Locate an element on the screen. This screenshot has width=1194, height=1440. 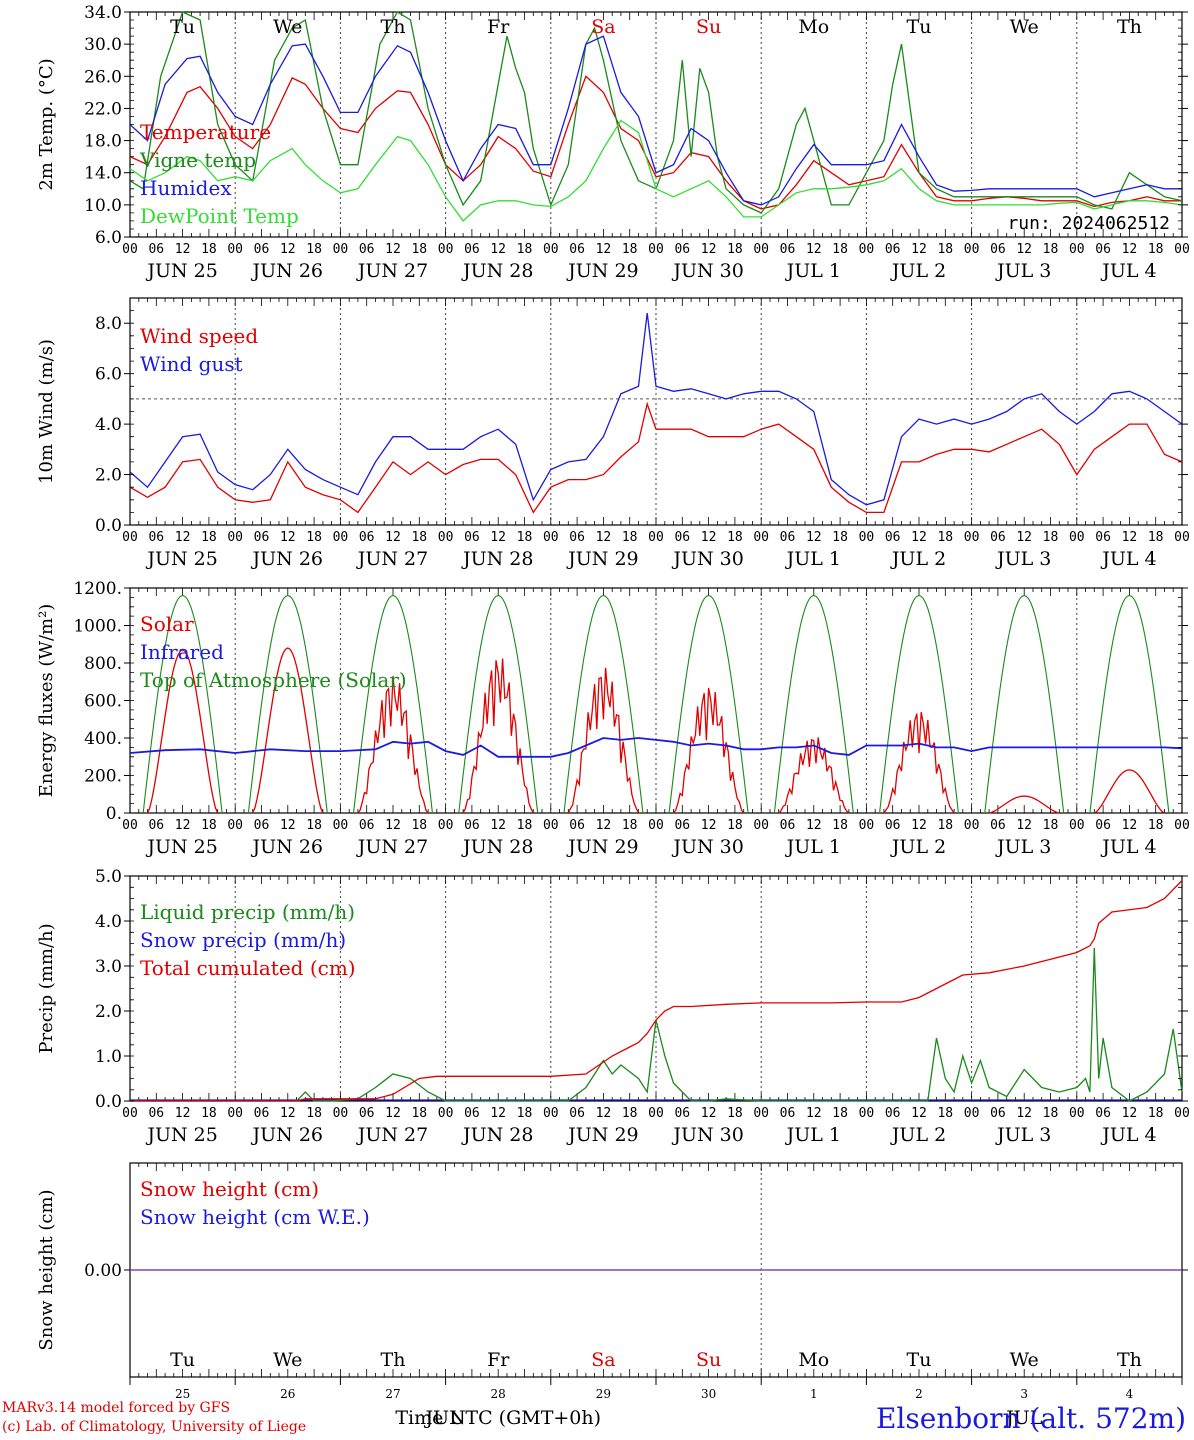
y-tick-label: 600. is located at coordinates (103, 702).